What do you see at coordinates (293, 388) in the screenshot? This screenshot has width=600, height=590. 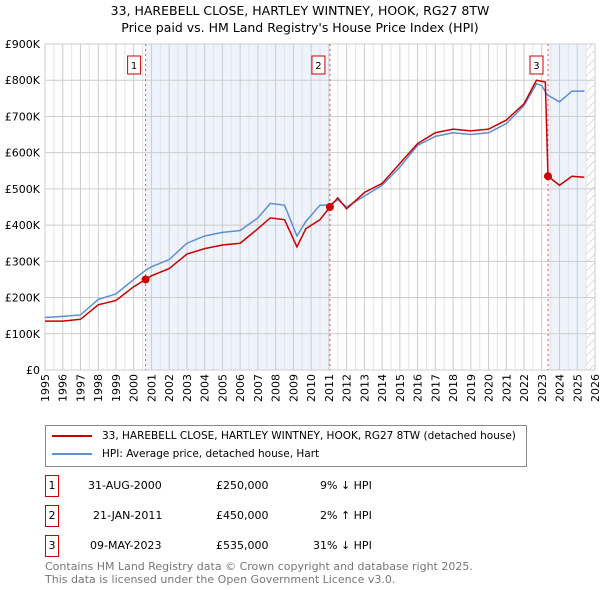 I see `x-tick-label: 2009` at bounding box center [293, 388].